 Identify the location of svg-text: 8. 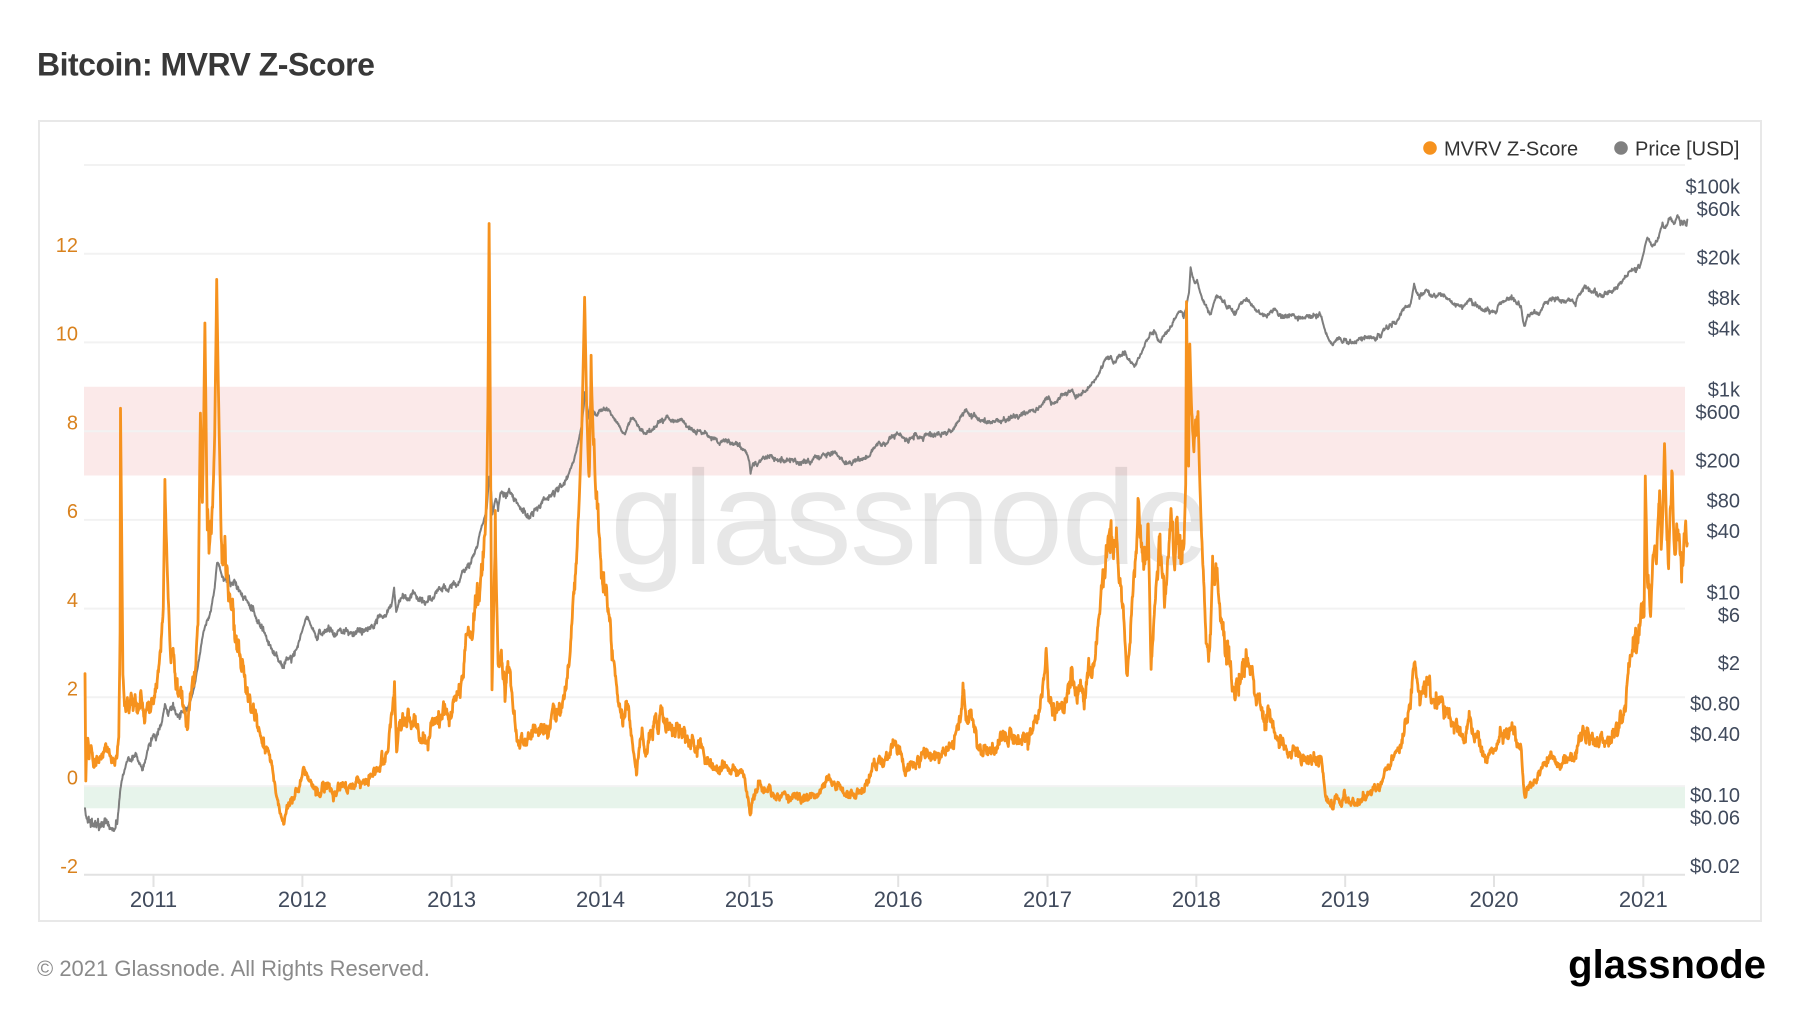
(72, 424).